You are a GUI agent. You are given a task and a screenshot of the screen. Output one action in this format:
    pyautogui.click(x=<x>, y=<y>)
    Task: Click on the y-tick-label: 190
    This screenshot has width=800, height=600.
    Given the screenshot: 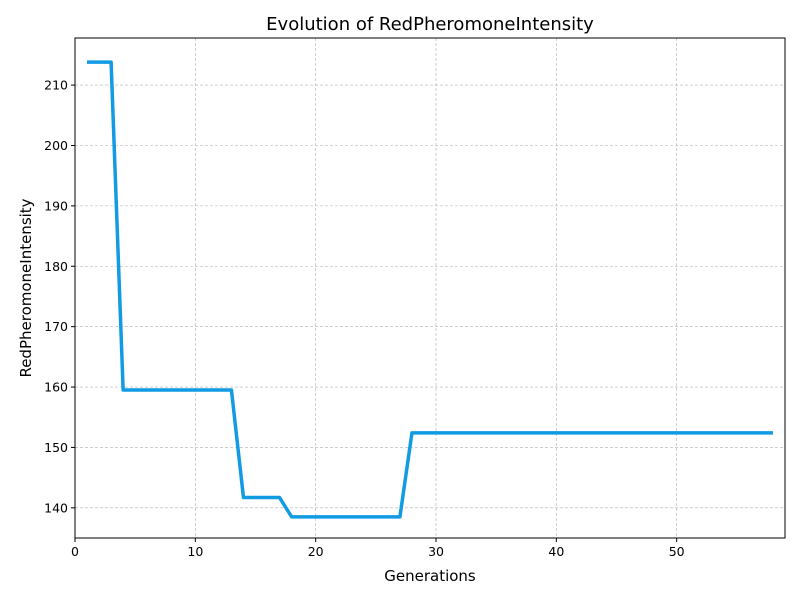 What is the action you would take?
    pyautogui.click(x=56, y=205)
    